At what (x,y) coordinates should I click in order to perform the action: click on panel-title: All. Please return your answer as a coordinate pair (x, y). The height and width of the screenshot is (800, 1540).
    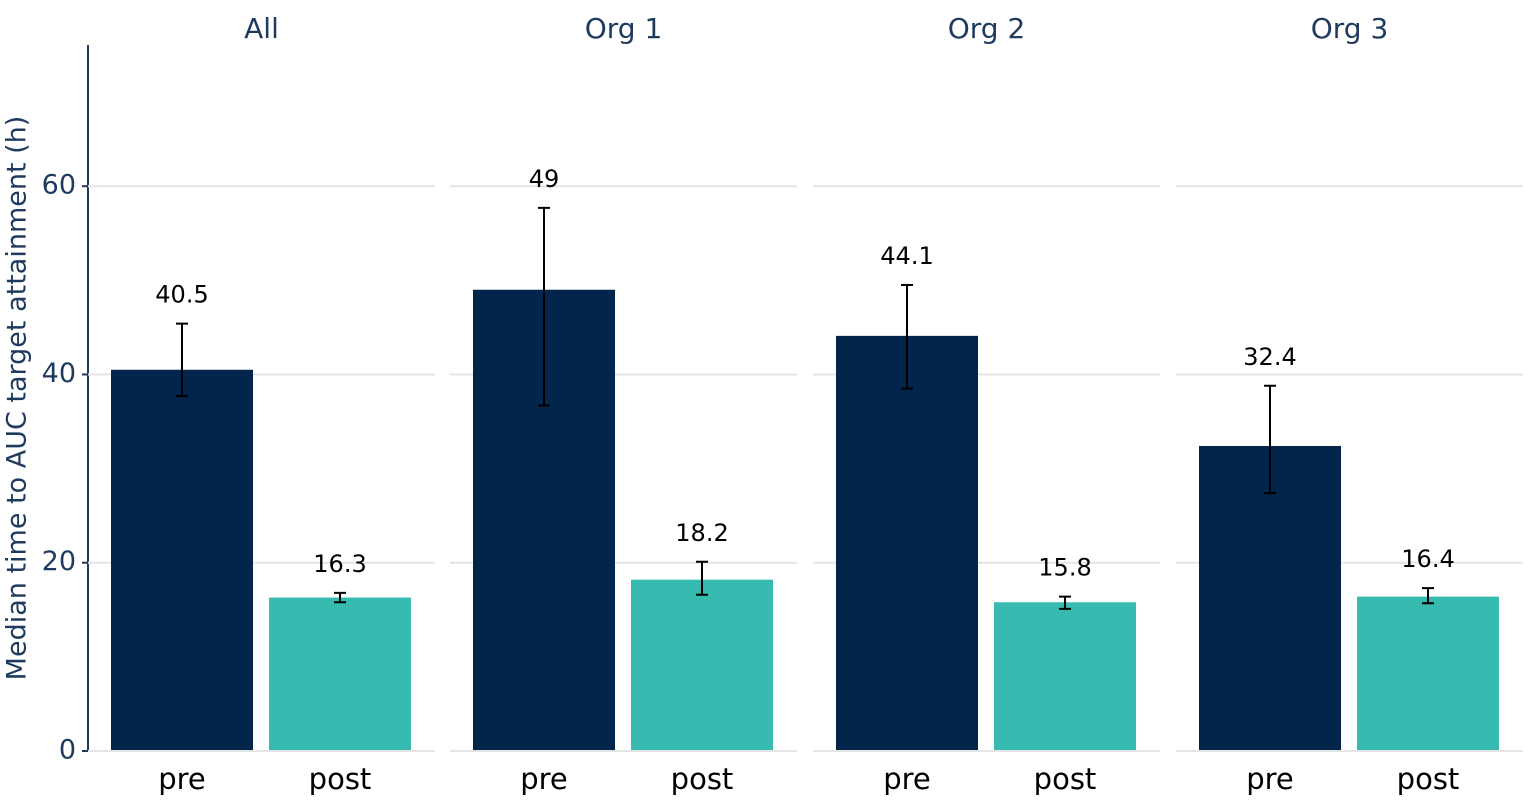
    Looking at the image, I should click on (261, 28).